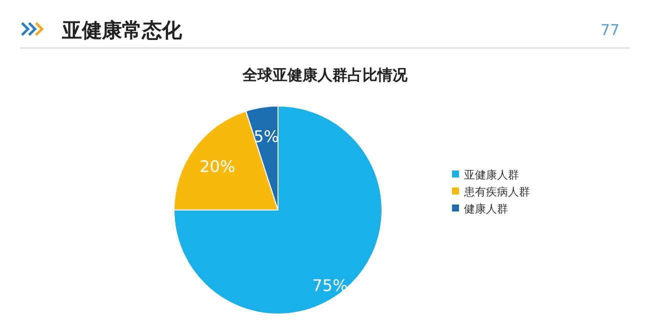 The image size is (650, 325). Describe the element at coordinates (496, 192) in the screenshot. I see `legend-label: 患有疾病人群` at that location.